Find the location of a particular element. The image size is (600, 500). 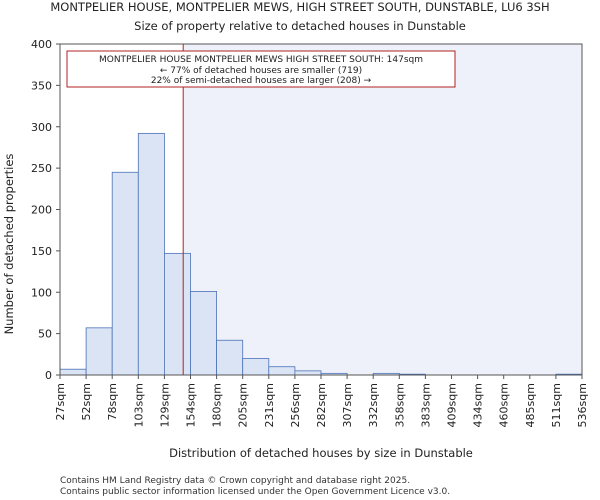

x-tick-label: 231sqm is located at coordinates (269, 405).